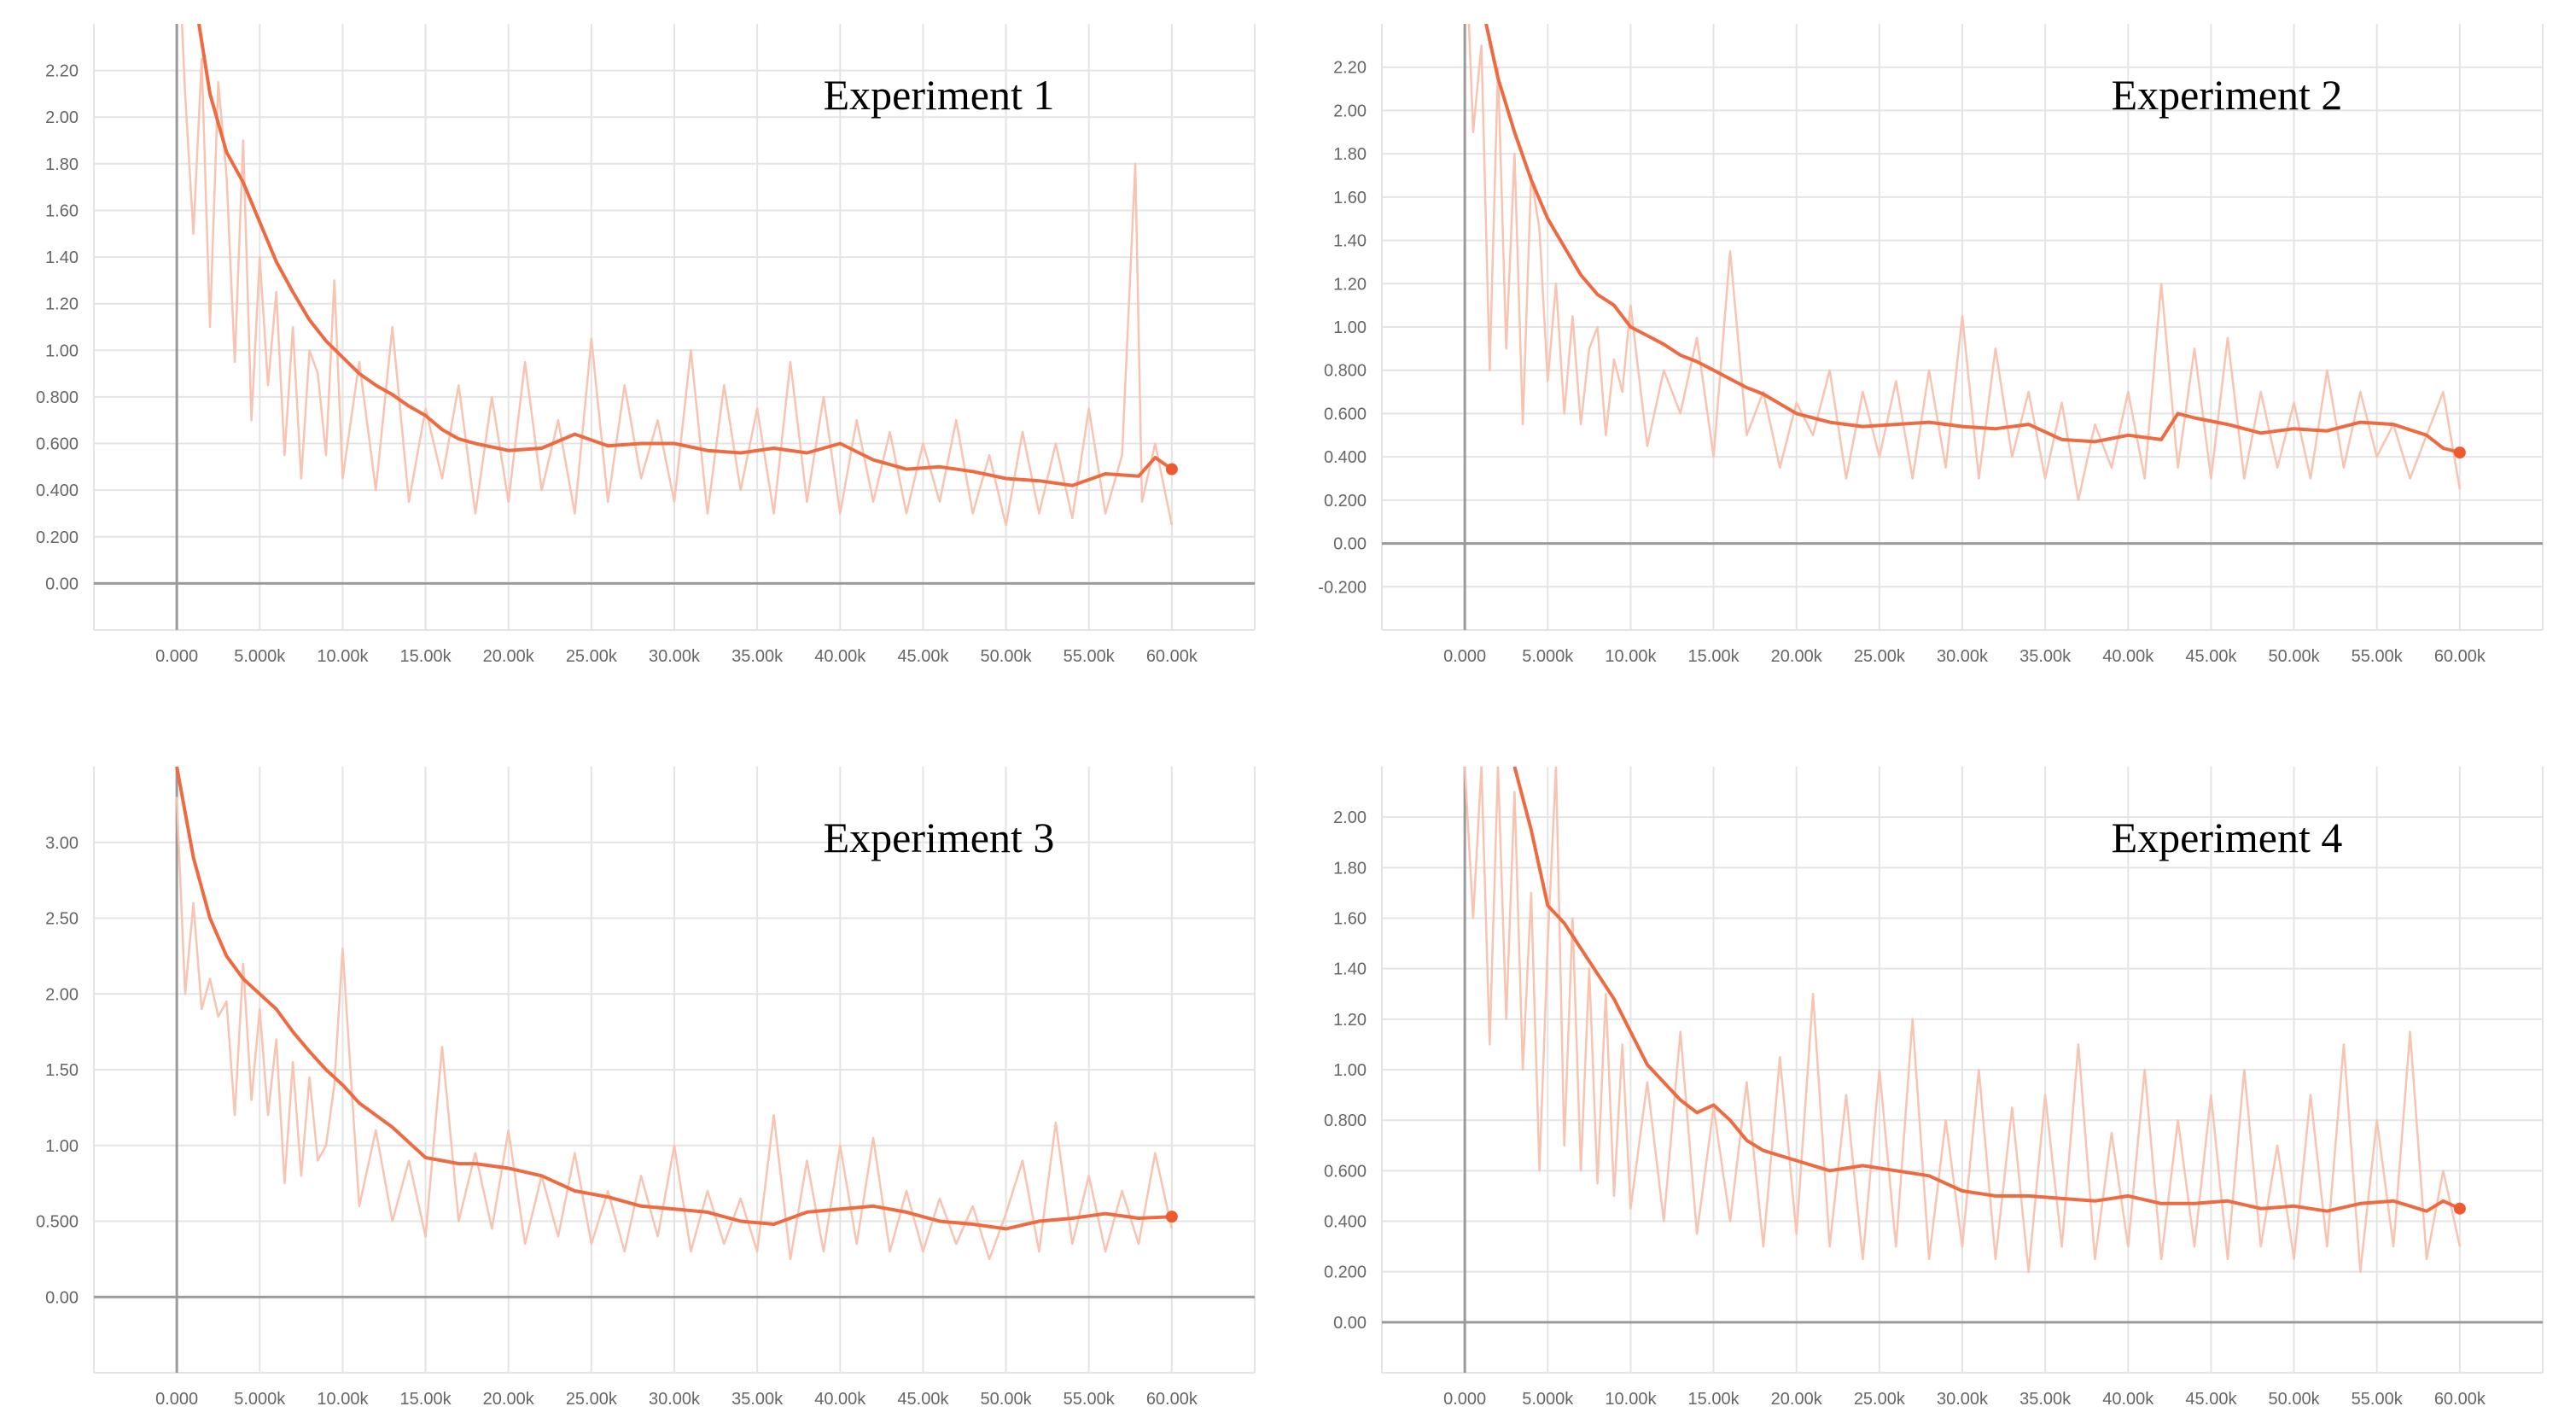  I want to click on y-tick-label: 3.00, so click(62, 843).